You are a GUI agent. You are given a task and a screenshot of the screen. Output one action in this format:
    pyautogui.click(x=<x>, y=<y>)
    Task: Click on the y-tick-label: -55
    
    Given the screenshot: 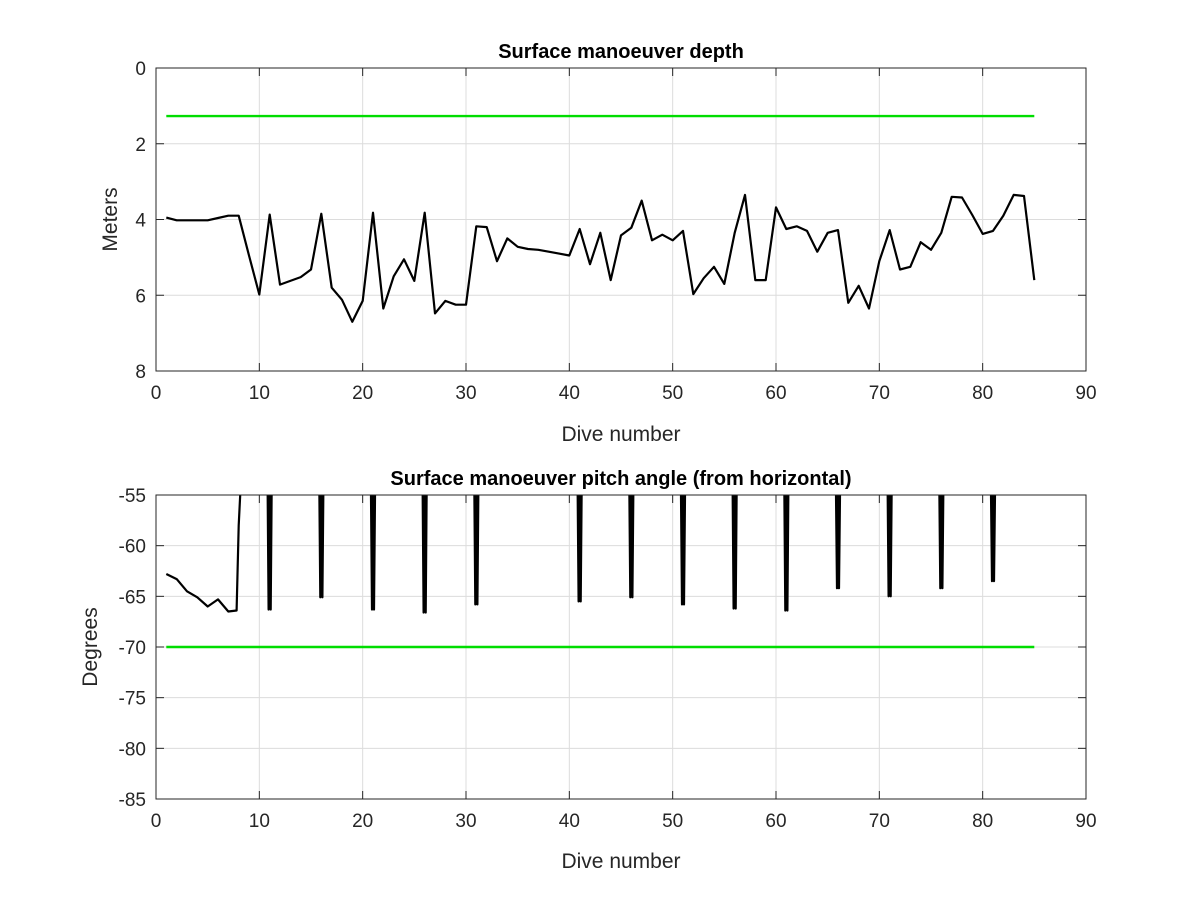 What is the action you would take?
    pyautogui.click(x=132, y=496)
    